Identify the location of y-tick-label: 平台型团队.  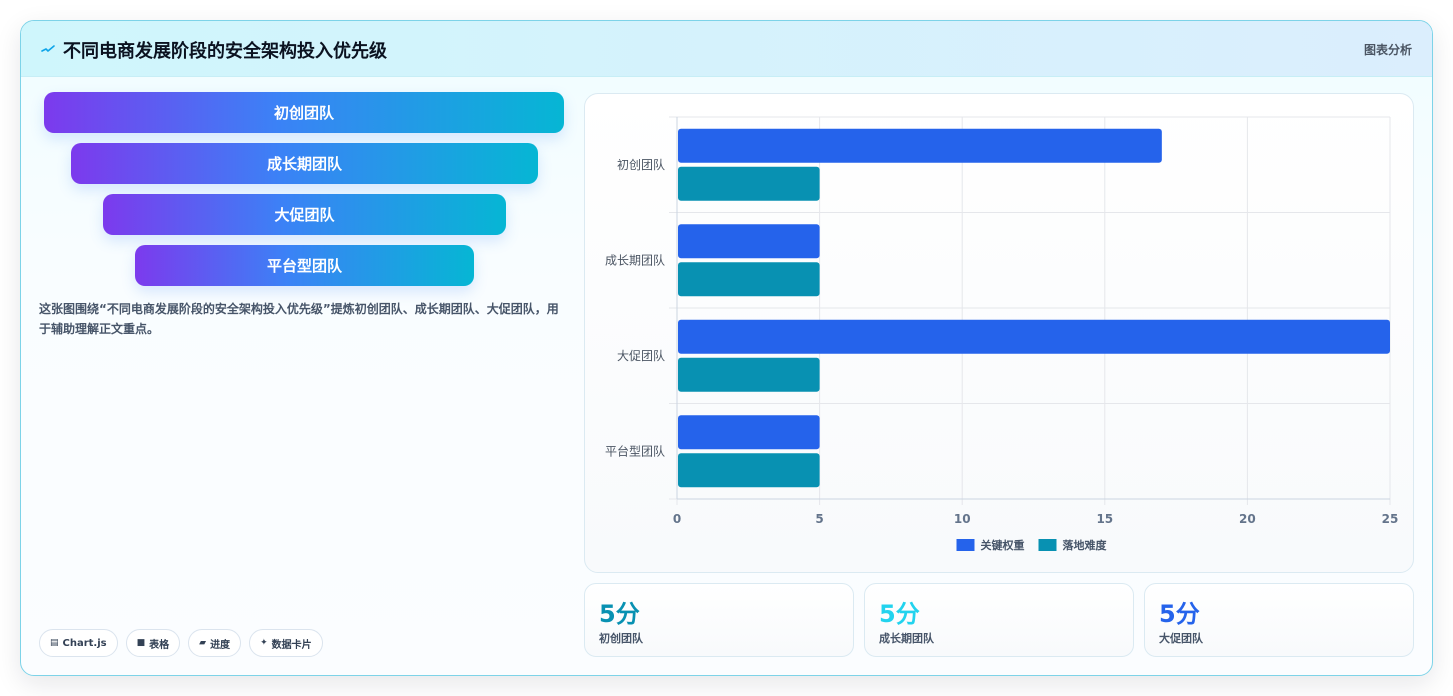
(635, 450).